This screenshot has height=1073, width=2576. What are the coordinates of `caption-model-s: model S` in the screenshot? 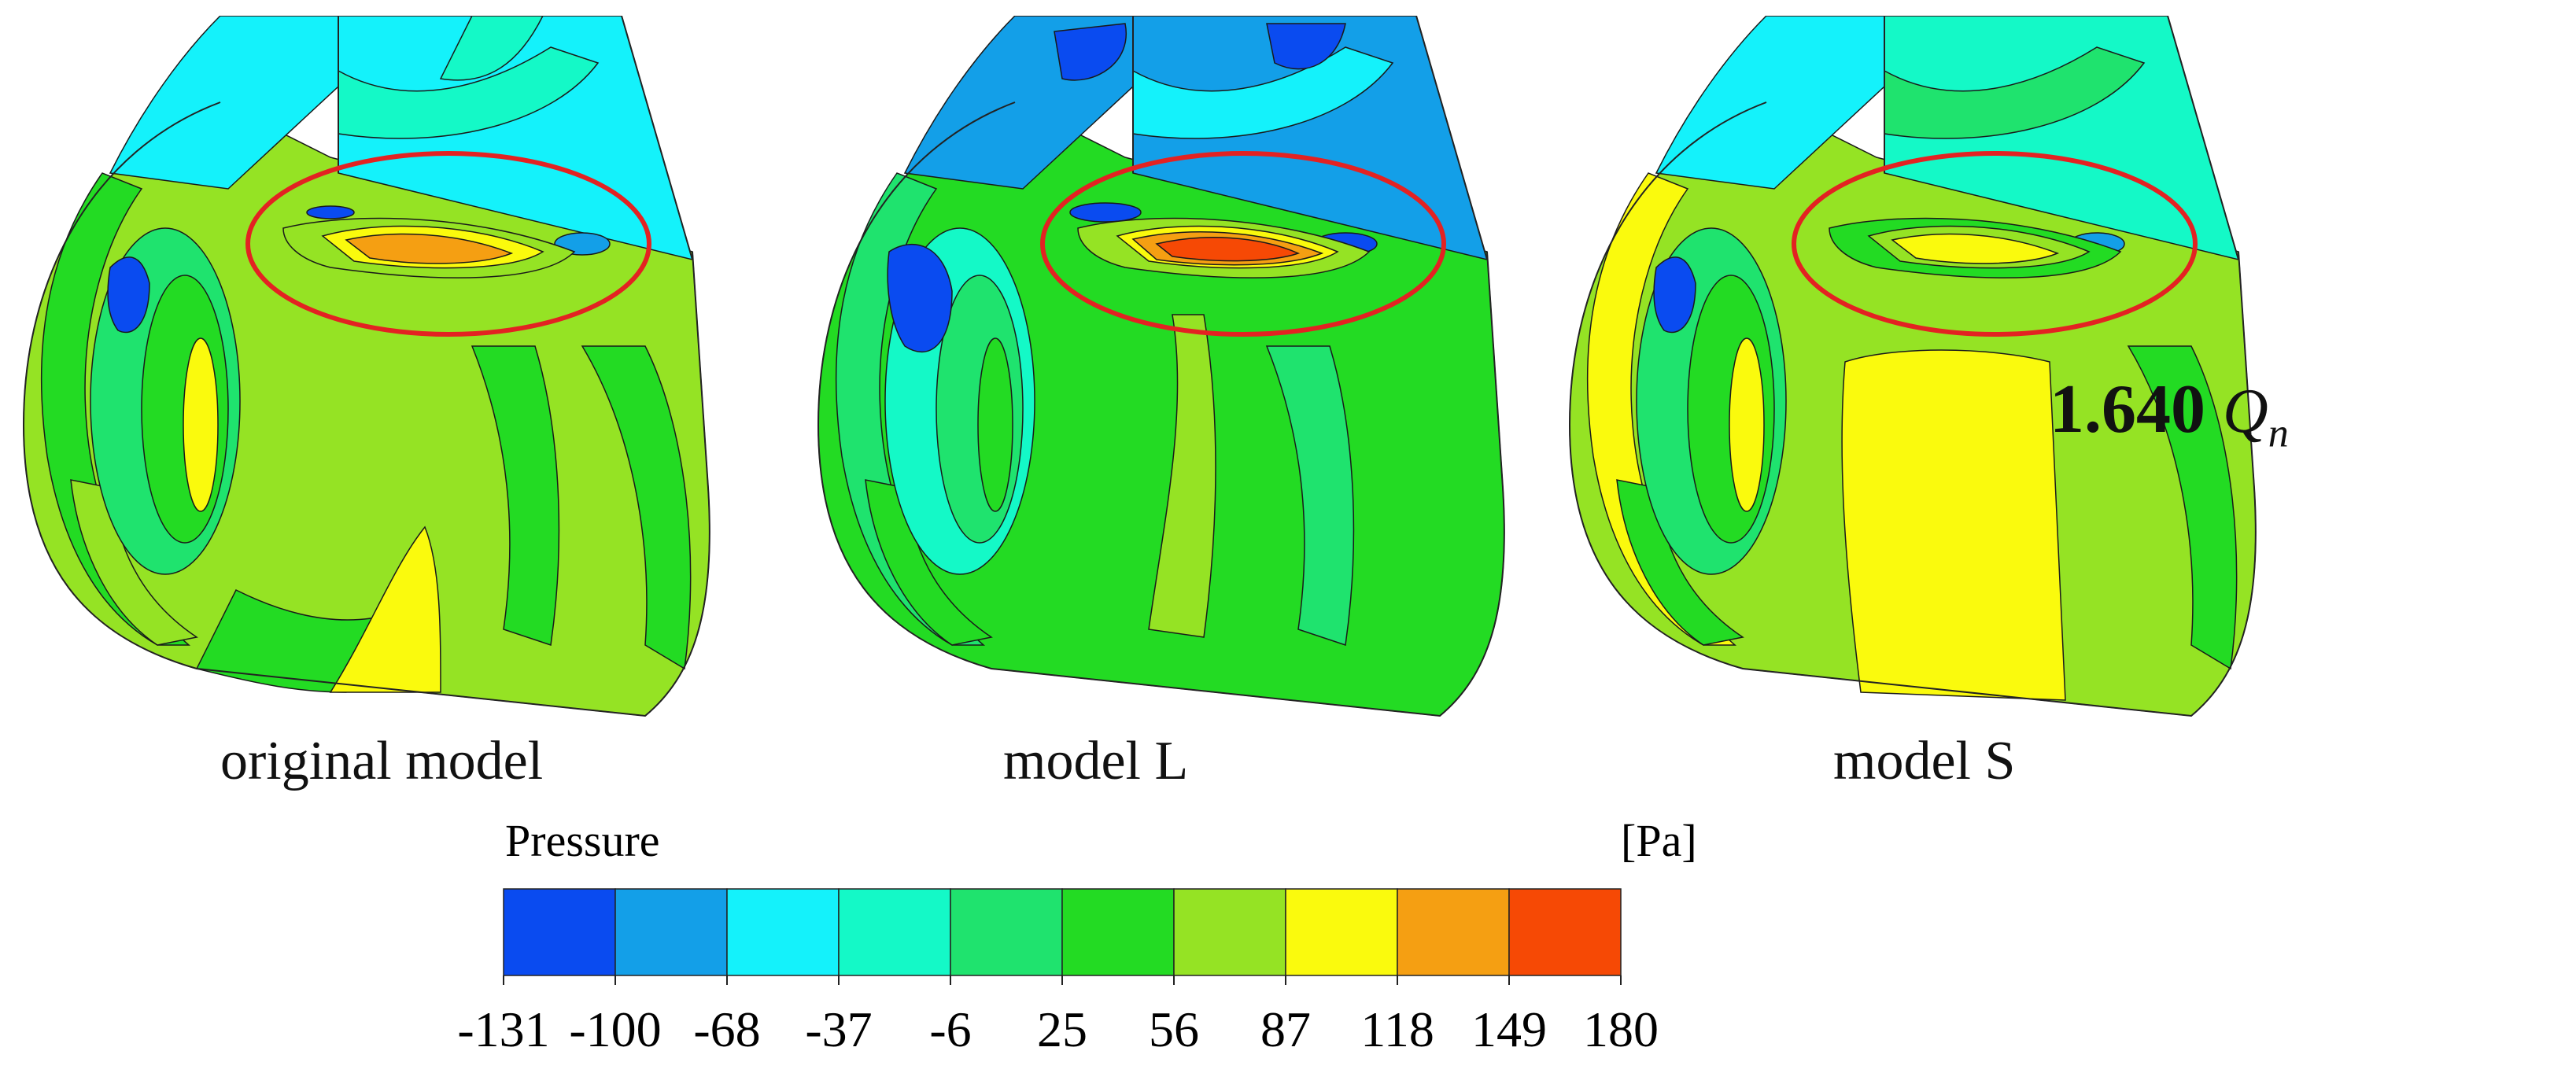 It's located at (1924, 761).